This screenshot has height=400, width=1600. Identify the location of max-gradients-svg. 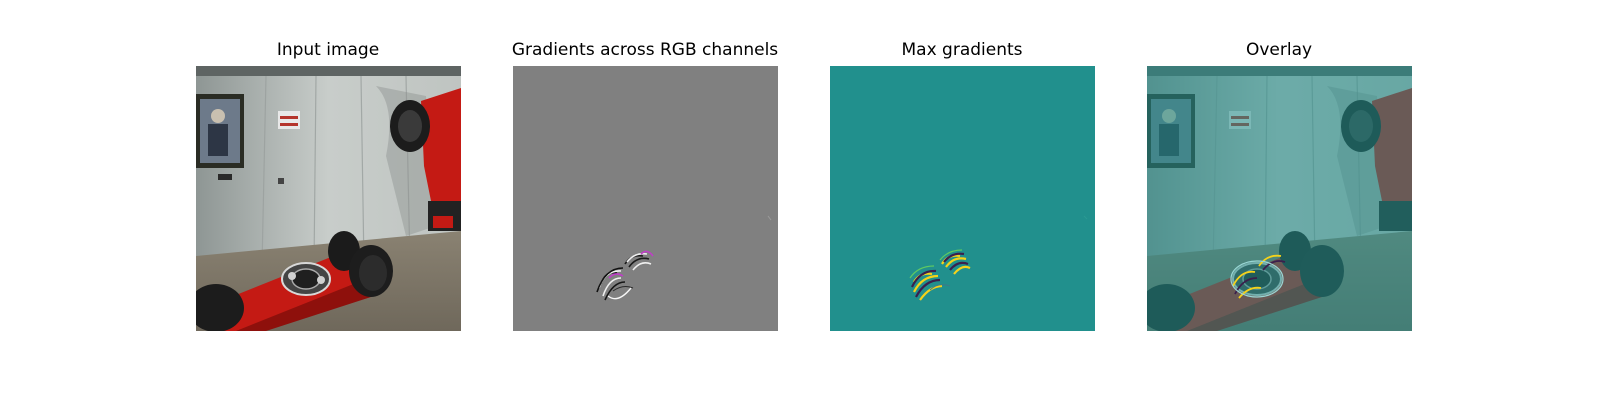
(962, 198).